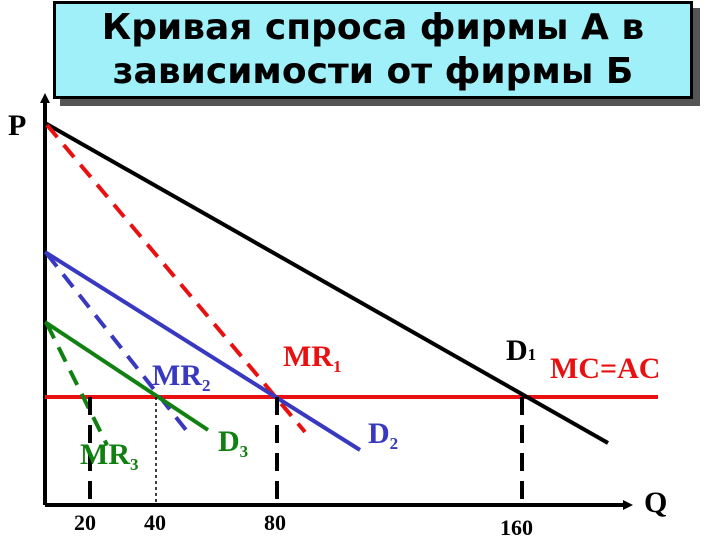 Image resolution: width=720 pixels, height=540 pixels. What do you see at coordinates (126, 376) in the screenshot?
I see `d3-line` at bounding box center [126, 376].